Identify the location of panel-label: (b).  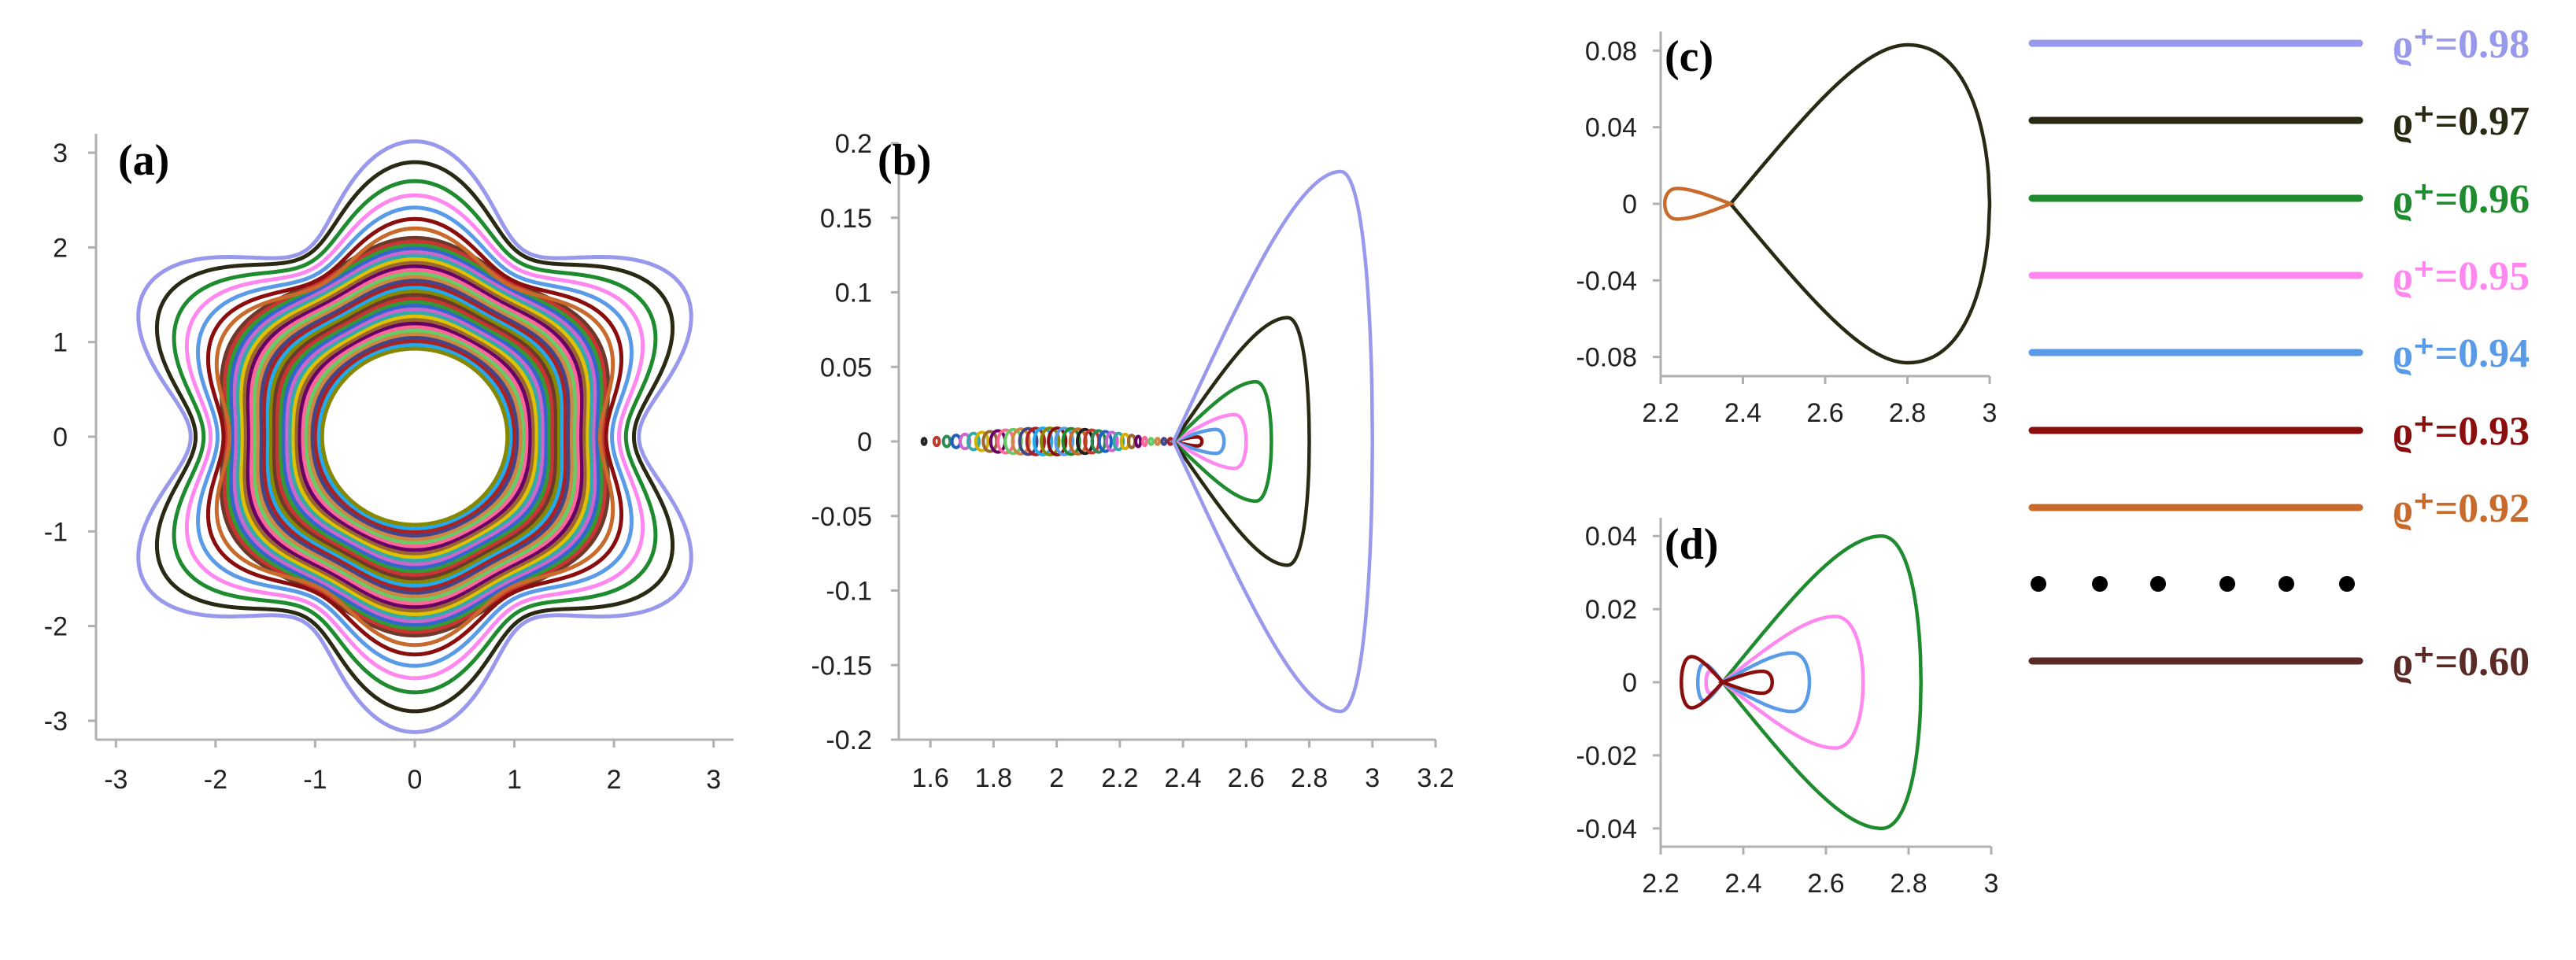
(904, 160).